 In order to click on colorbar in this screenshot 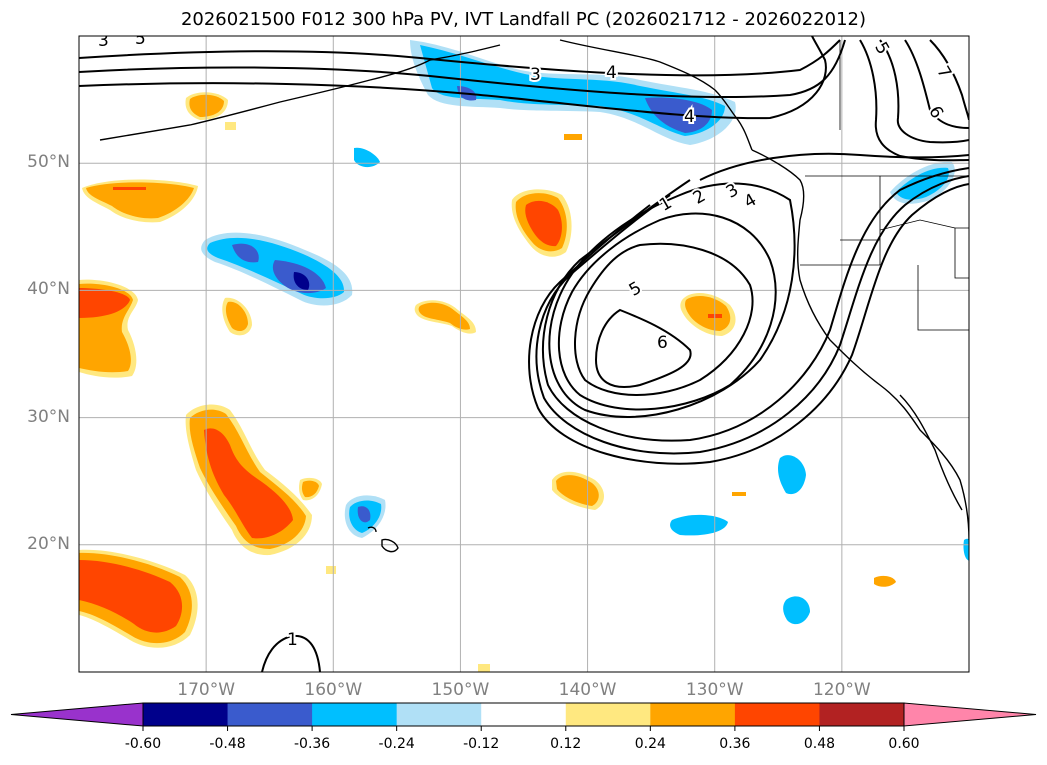, I will do `click(523, 716)`.